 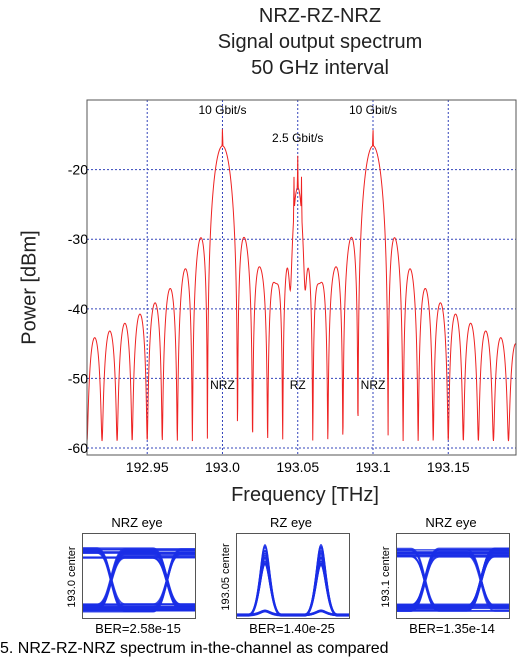 What do you see at coordinates (386, 577) in the screenshot?
I see `eye-y-label: 193.1 center` at bounding box center [386, 577].